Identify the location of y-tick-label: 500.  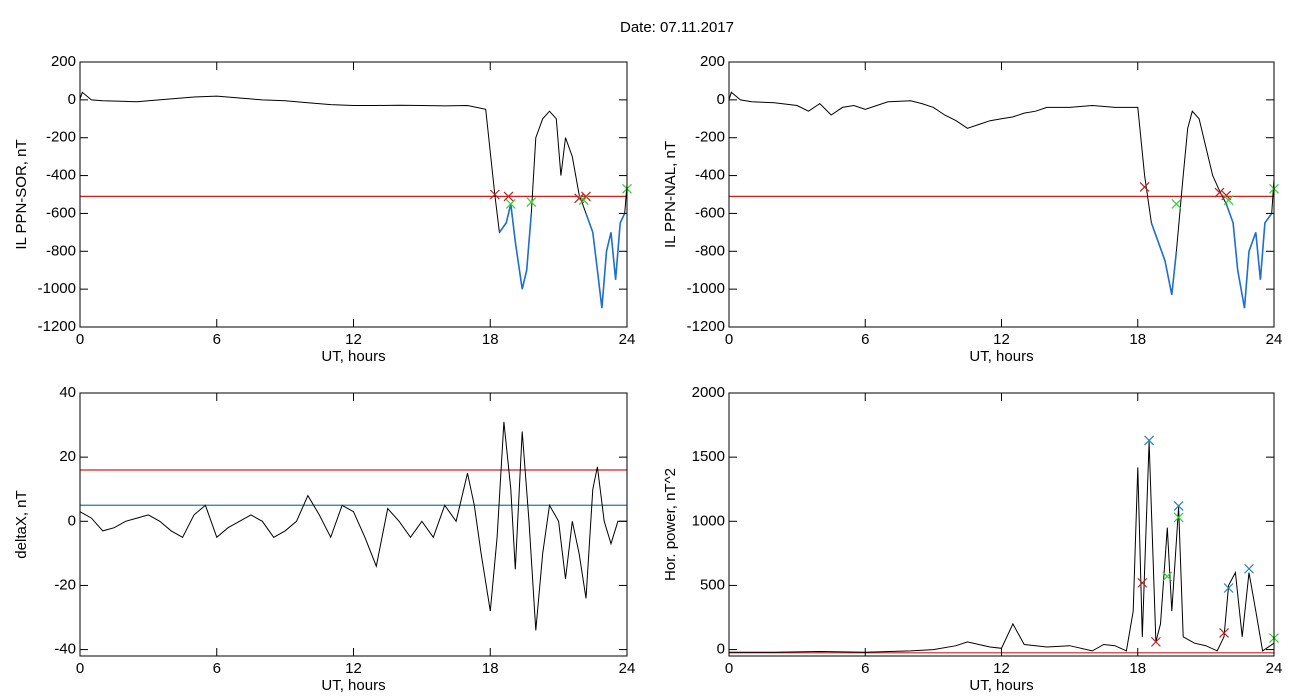
(712, 584).